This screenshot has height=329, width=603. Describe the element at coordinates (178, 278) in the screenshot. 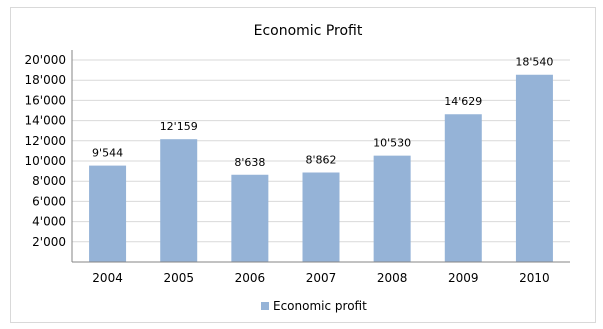

I see `x-tick-label-2005: 2005` at that location.